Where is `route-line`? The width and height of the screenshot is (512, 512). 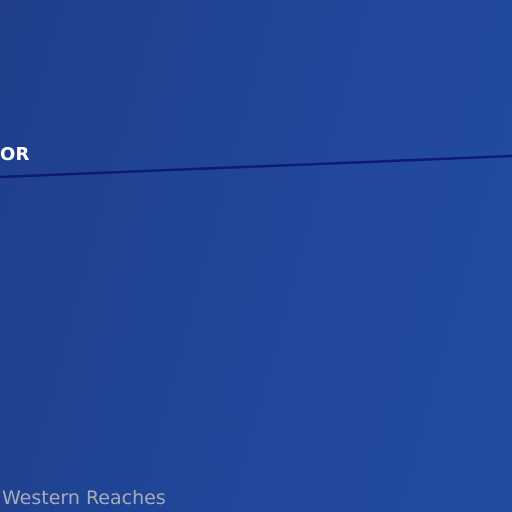 route-line is located at coordinates (256, 166).